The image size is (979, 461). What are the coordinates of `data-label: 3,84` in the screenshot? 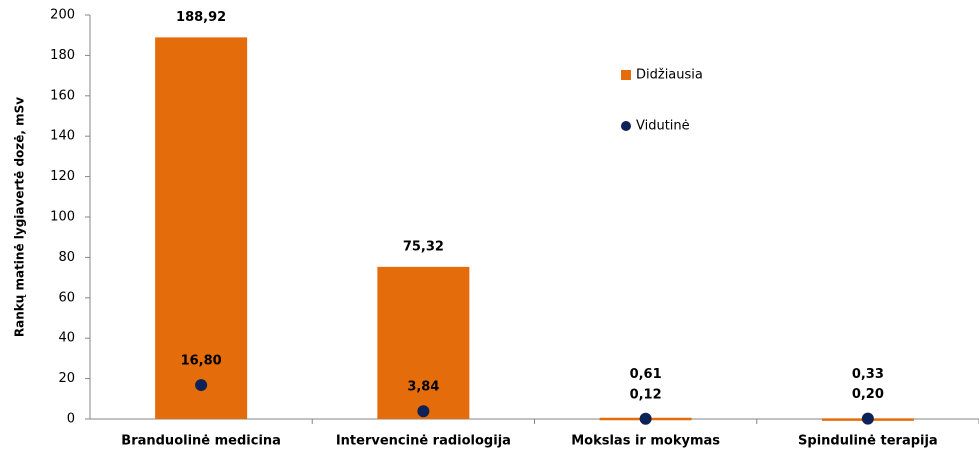 It's located at (423, 387).